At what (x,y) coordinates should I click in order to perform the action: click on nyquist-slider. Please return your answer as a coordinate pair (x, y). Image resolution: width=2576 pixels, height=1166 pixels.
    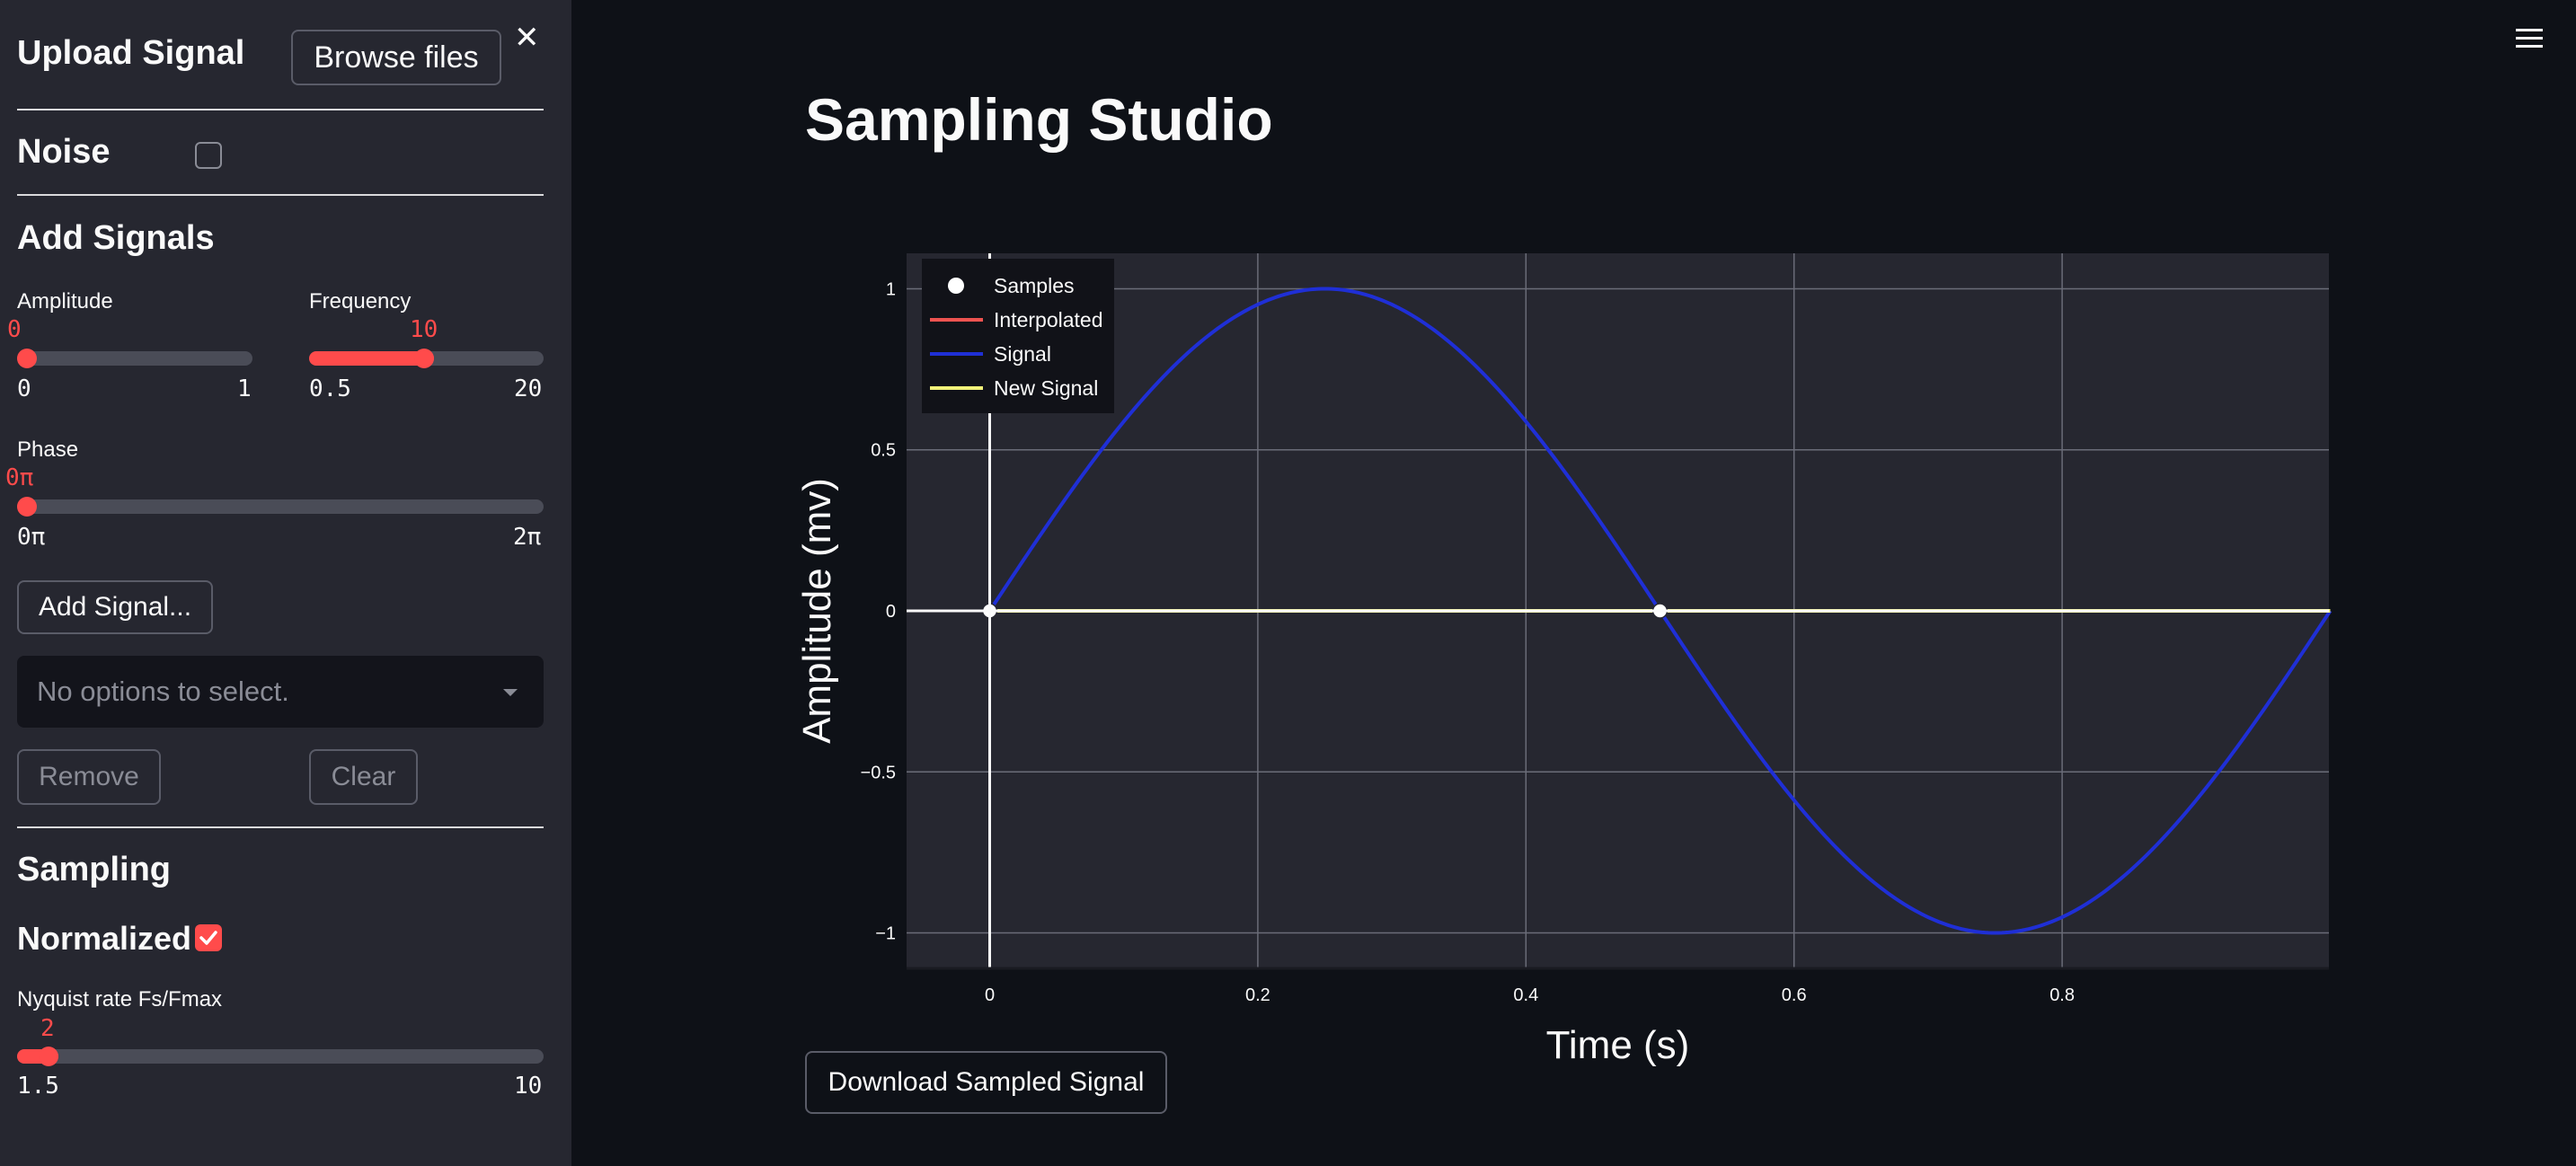
    Looking at the image, I should click on (280, 1056).